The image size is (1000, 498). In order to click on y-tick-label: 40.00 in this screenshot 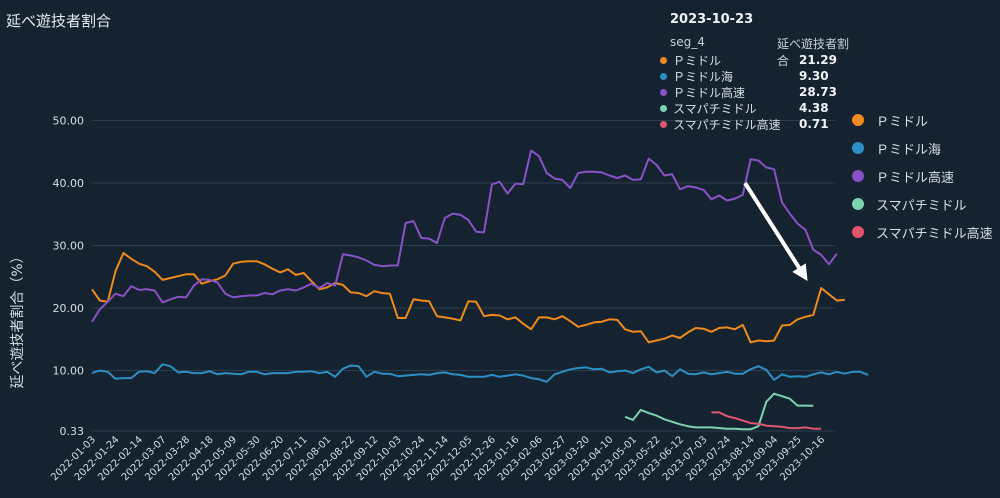, I will do `click(69, 183)`.